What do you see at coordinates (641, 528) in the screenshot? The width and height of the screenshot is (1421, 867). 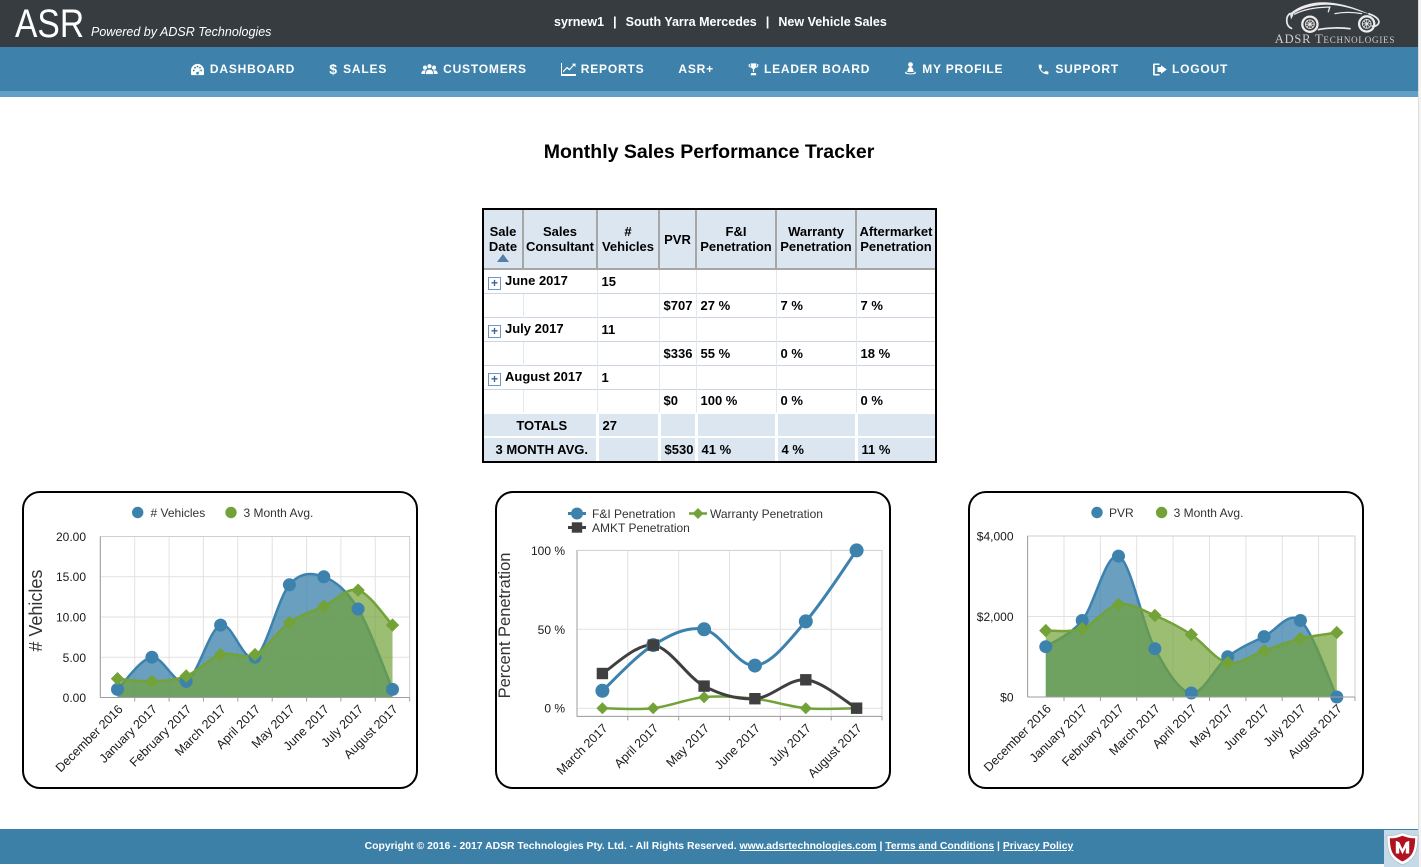 I see `svg-text: AMKT Penetration` at bounding box center [641, 528].